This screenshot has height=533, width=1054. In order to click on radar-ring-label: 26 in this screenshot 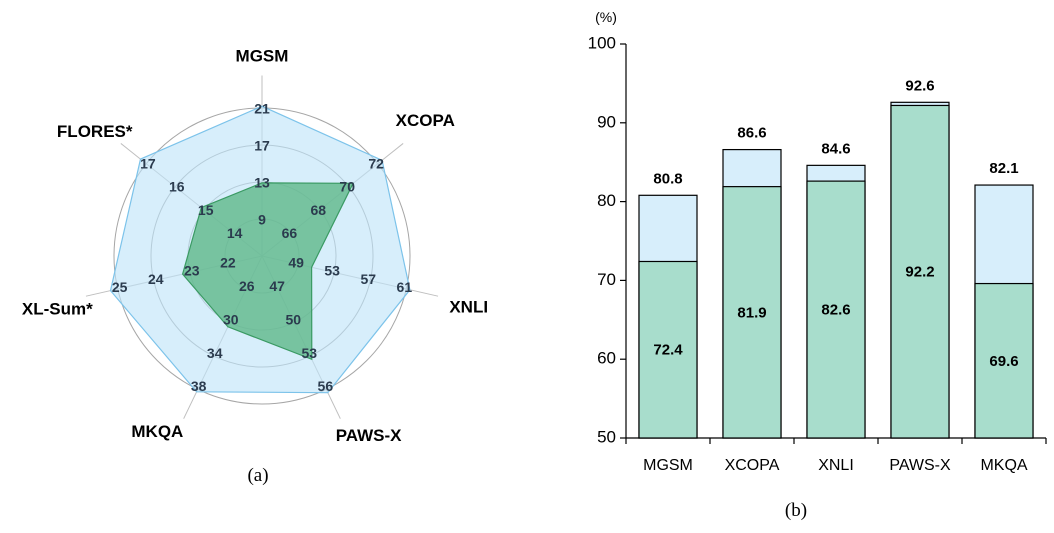, I will do `click(247, 286)`.